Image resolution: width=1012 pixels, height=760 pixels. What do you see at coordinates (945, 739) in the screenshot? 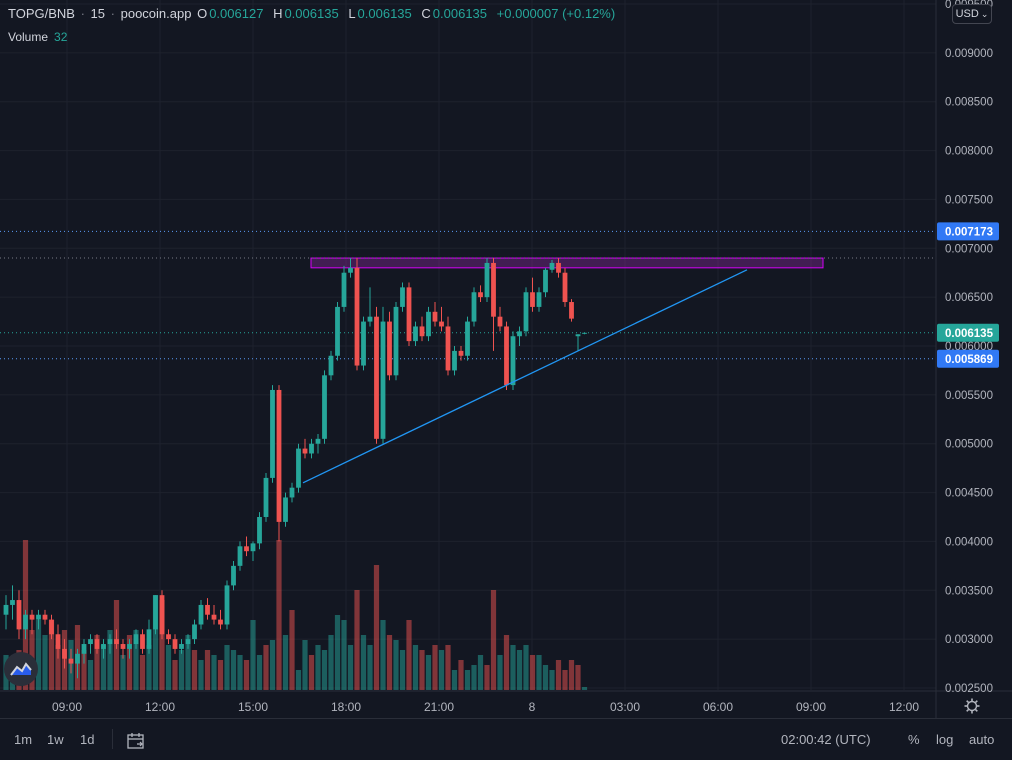
I see `log-scale-toggle: log` at bounding box center [945, 739].